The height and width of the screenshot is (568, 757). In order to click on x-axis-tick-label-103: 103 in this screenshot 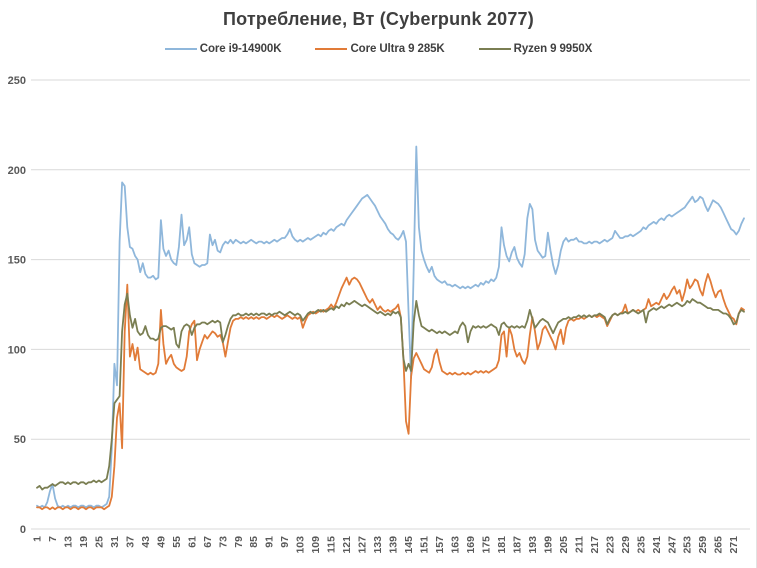, I will do `click(301, 545)`.